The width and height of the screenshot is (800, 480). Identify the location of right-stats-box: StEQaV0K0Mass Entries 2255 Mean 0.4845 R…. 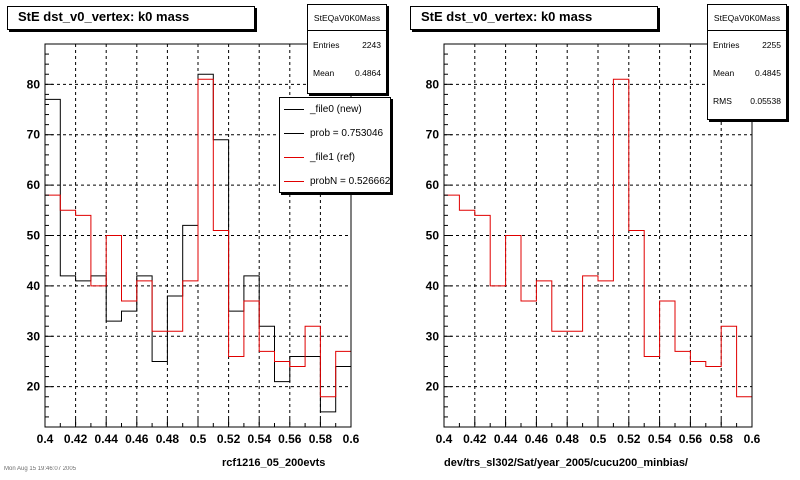
(747, 62).